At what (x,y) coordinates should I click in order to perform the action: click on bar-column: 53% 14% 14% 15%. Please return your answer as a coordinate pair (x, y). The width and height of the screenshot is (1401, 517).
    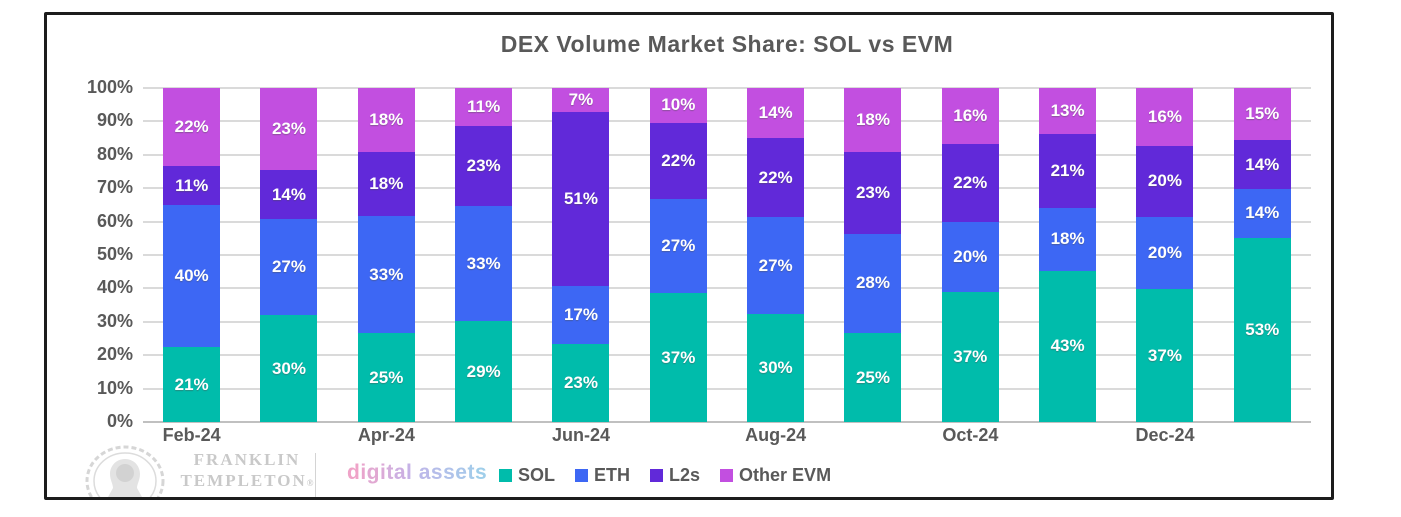
    Looking at the image, I should click on (1262, 255).